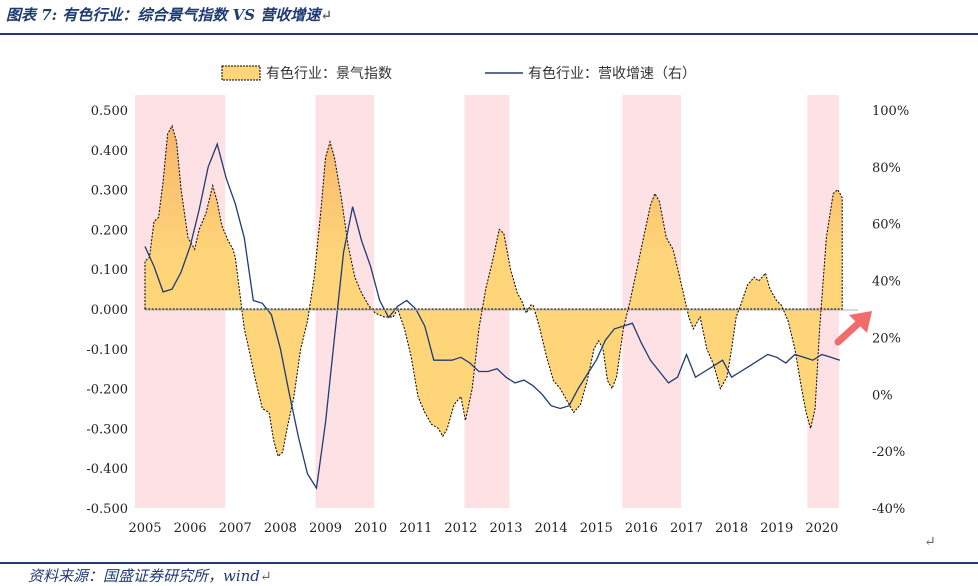  What do you see at coordinates (107, 390) in the screenshot?
I see `left-tick-label: -0.200` at bounding box center [107, 390].